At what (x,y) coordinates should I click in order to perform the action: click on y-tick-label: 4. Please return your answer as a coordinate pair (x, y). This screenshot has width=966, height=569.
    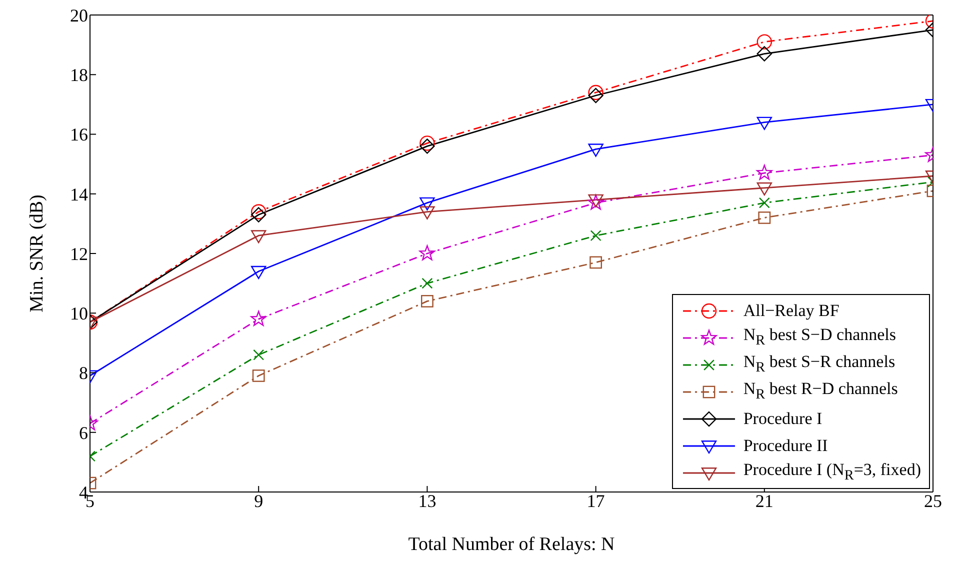
    Looking at the image, I should click on (83, 492).